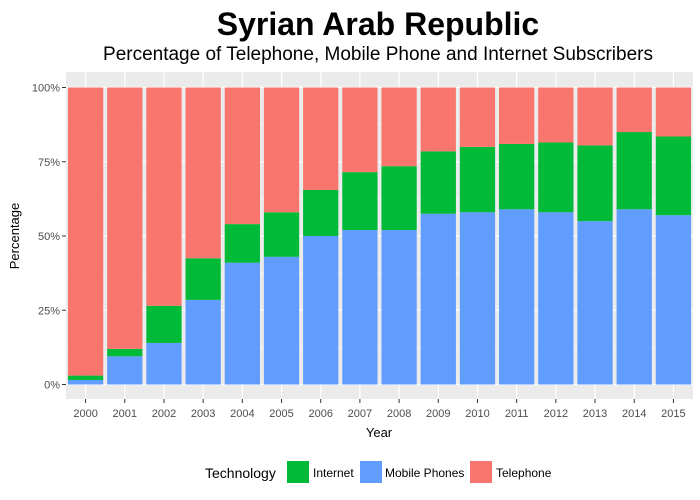 This screenshot has width=700, height=500. I want to click on bar-telephone-2008, so click(399, 127).